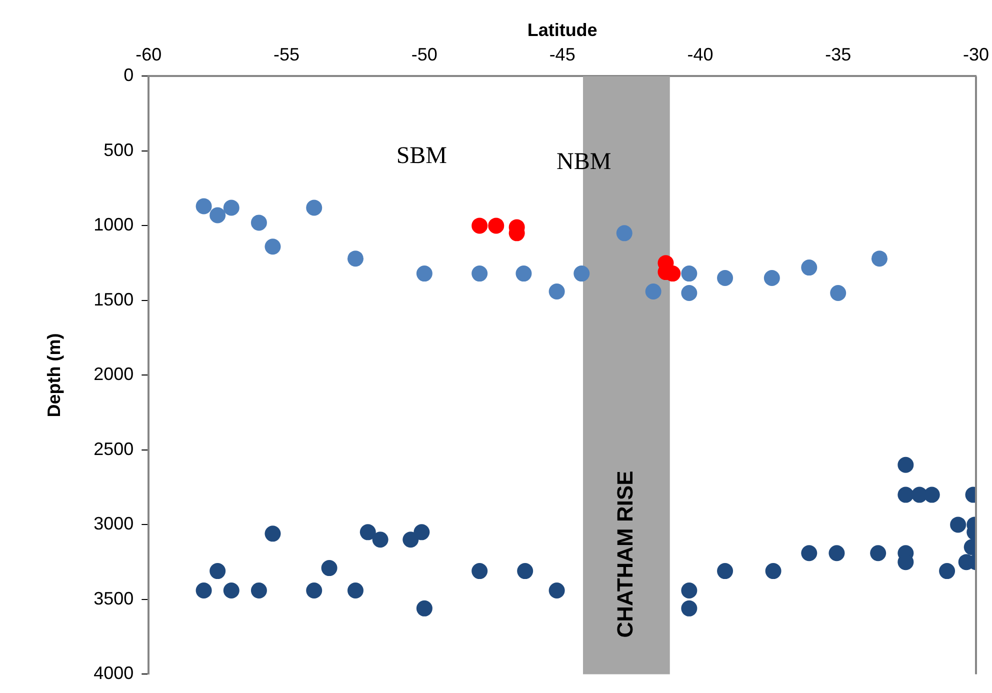  What do you see at coordinates (424, 54) in the screenshot?
I see `x-tick-label: -50` at bounding box center [424, 54].